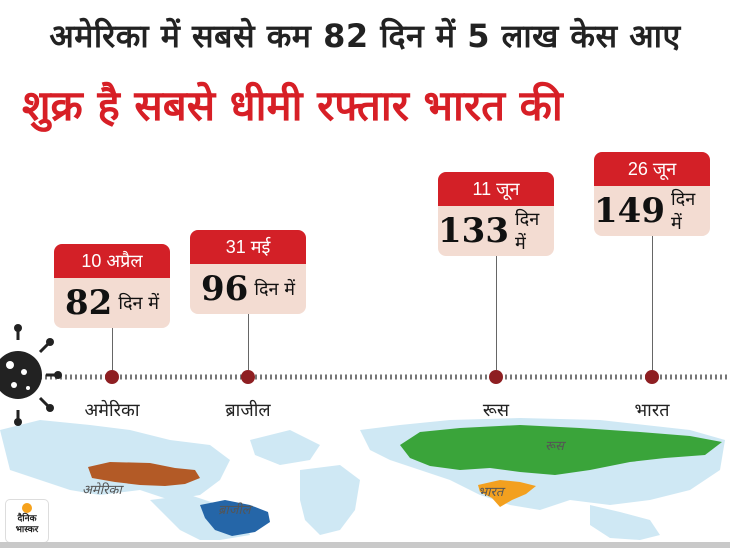  I want to click on map-label-india: भारत, so click(491, 492).